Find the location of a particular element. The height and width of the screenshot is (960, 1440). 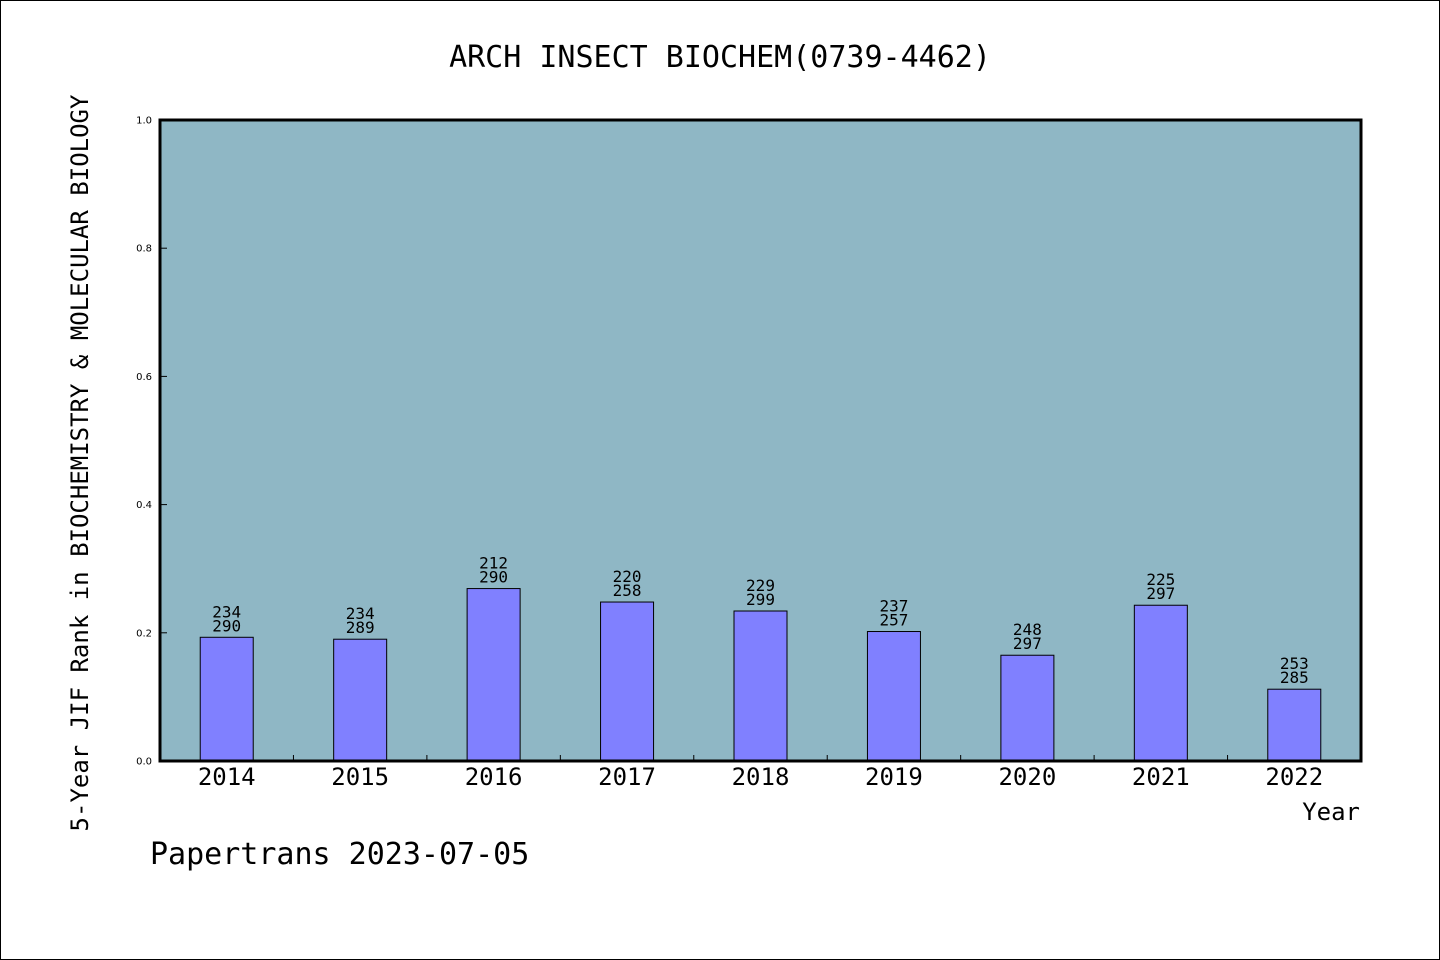

bar-2022 is located at coordinates (1294, 725).